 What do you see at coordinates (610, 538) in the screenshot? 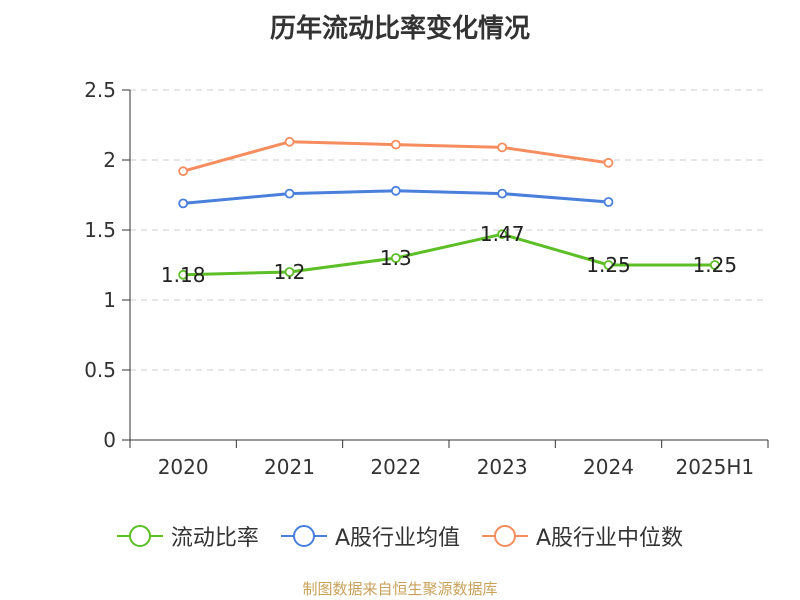
I see `legend-industry-median-label: A股行业中位数` at bounding box center [610, 538].